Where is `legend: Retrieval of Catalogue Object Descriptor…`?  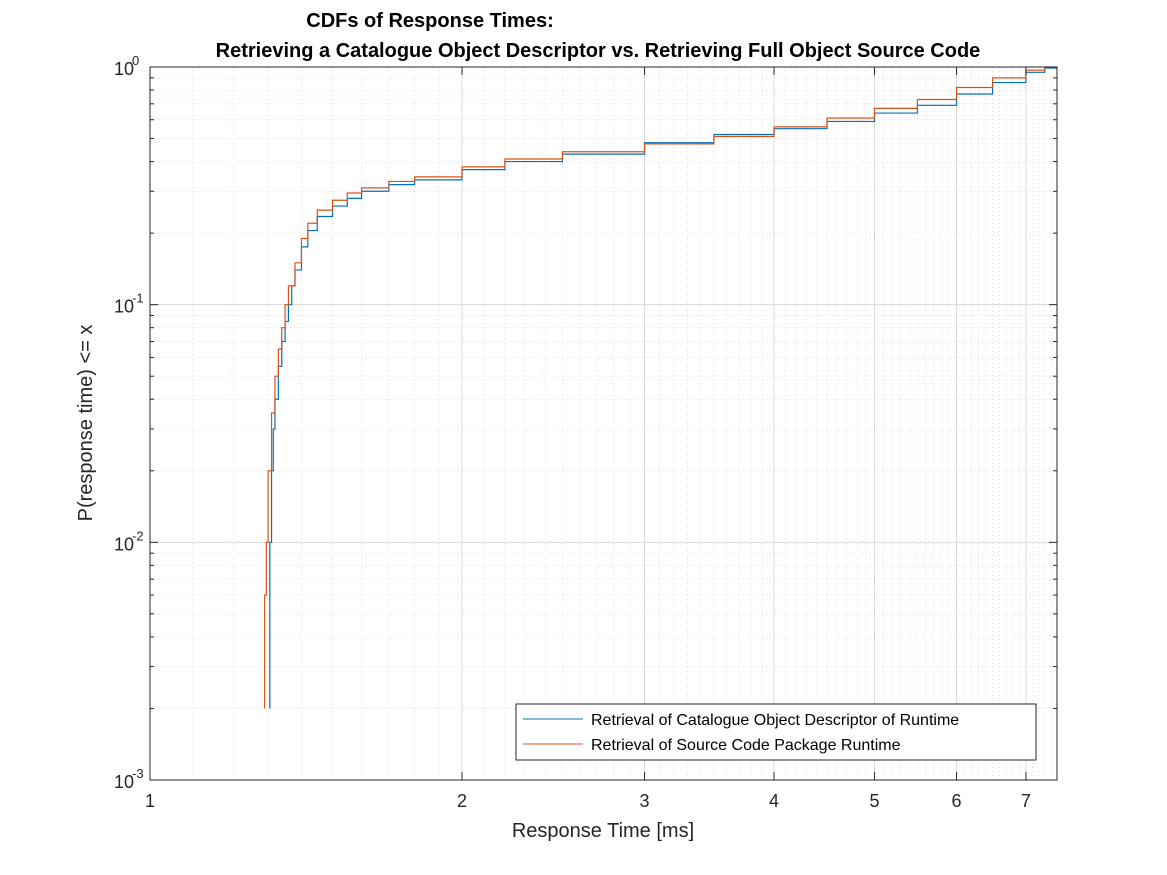
legend: Retrieval of Catalogue Object Descriptor… is located at coordinates (776, 732).